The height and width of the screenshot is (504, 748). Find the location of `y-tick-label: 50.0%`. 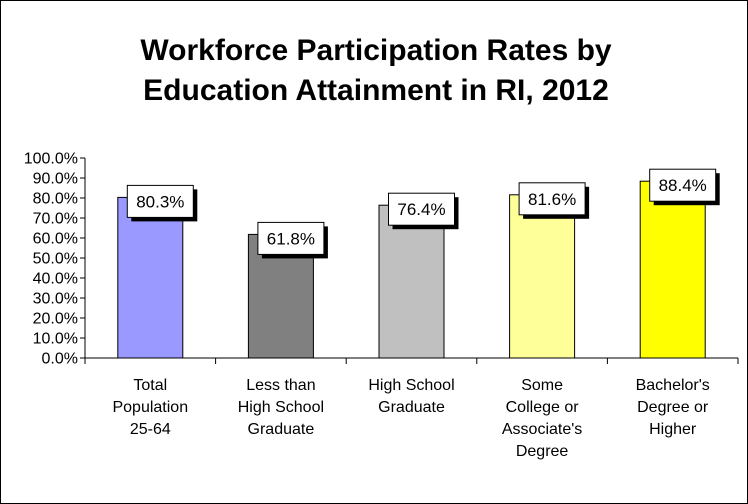

y-tick-label: 50.0% is located at coordinates (55, 259).